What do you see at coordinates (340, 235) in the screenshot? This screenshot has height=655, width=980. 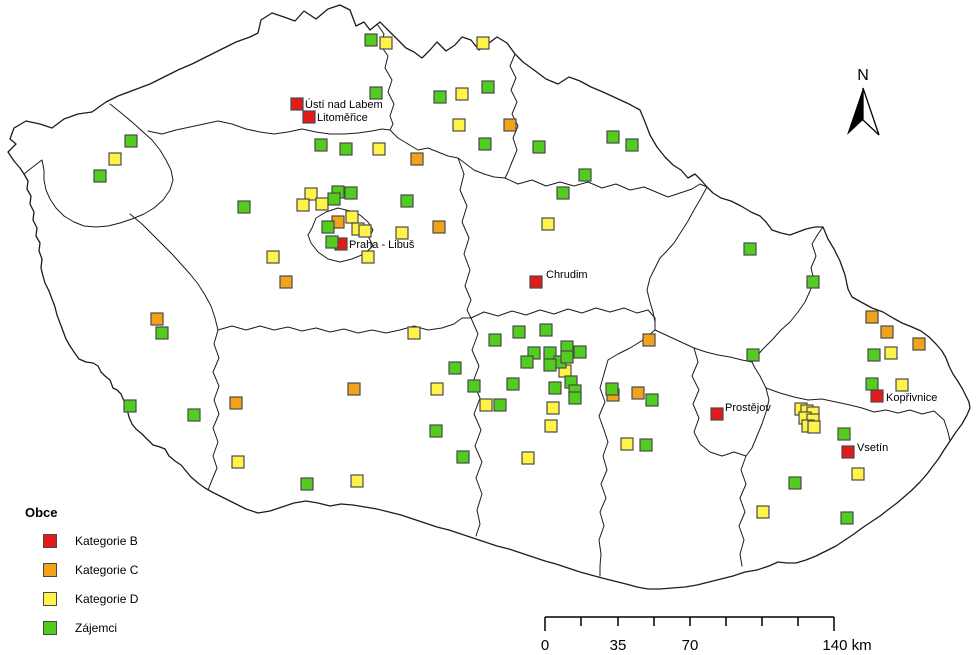 I see `prague-city-boundary` at bounding box center [340, 235].